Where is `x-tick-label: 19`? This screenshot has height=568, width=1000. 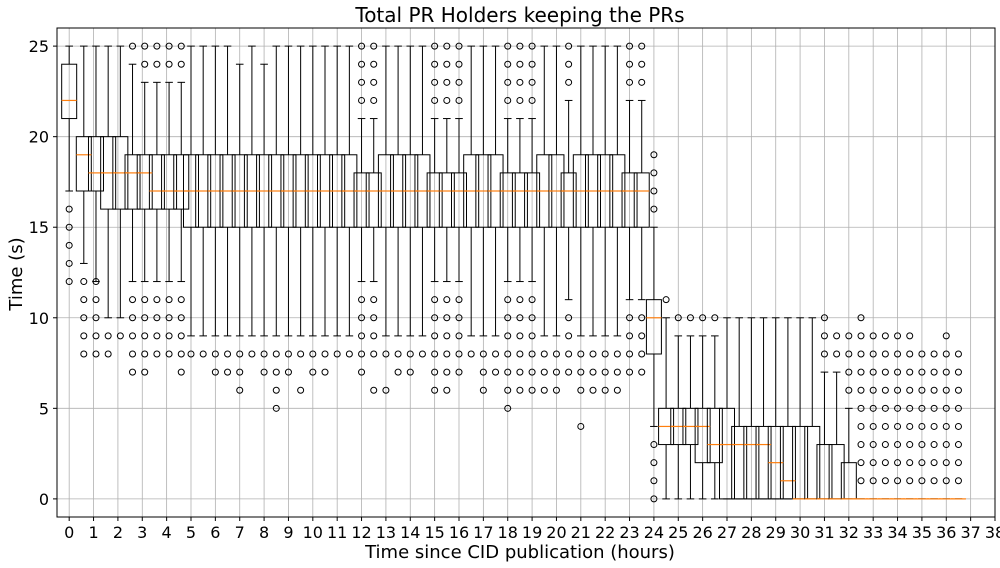
x-tick-label: 19 is located at coordinates (532, 532).